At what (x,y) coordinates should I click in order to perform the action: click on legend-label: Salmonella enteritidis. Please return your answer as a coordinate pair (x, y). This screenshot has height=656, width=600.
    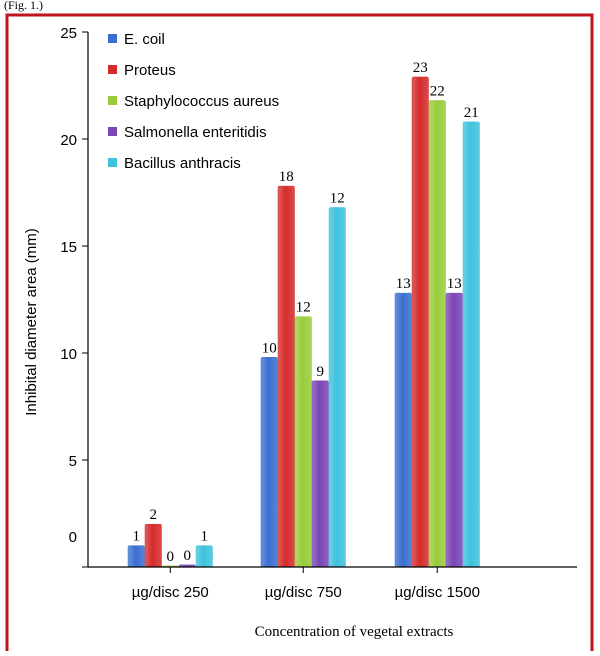
    Looking at the image, I should click on (195, 132).